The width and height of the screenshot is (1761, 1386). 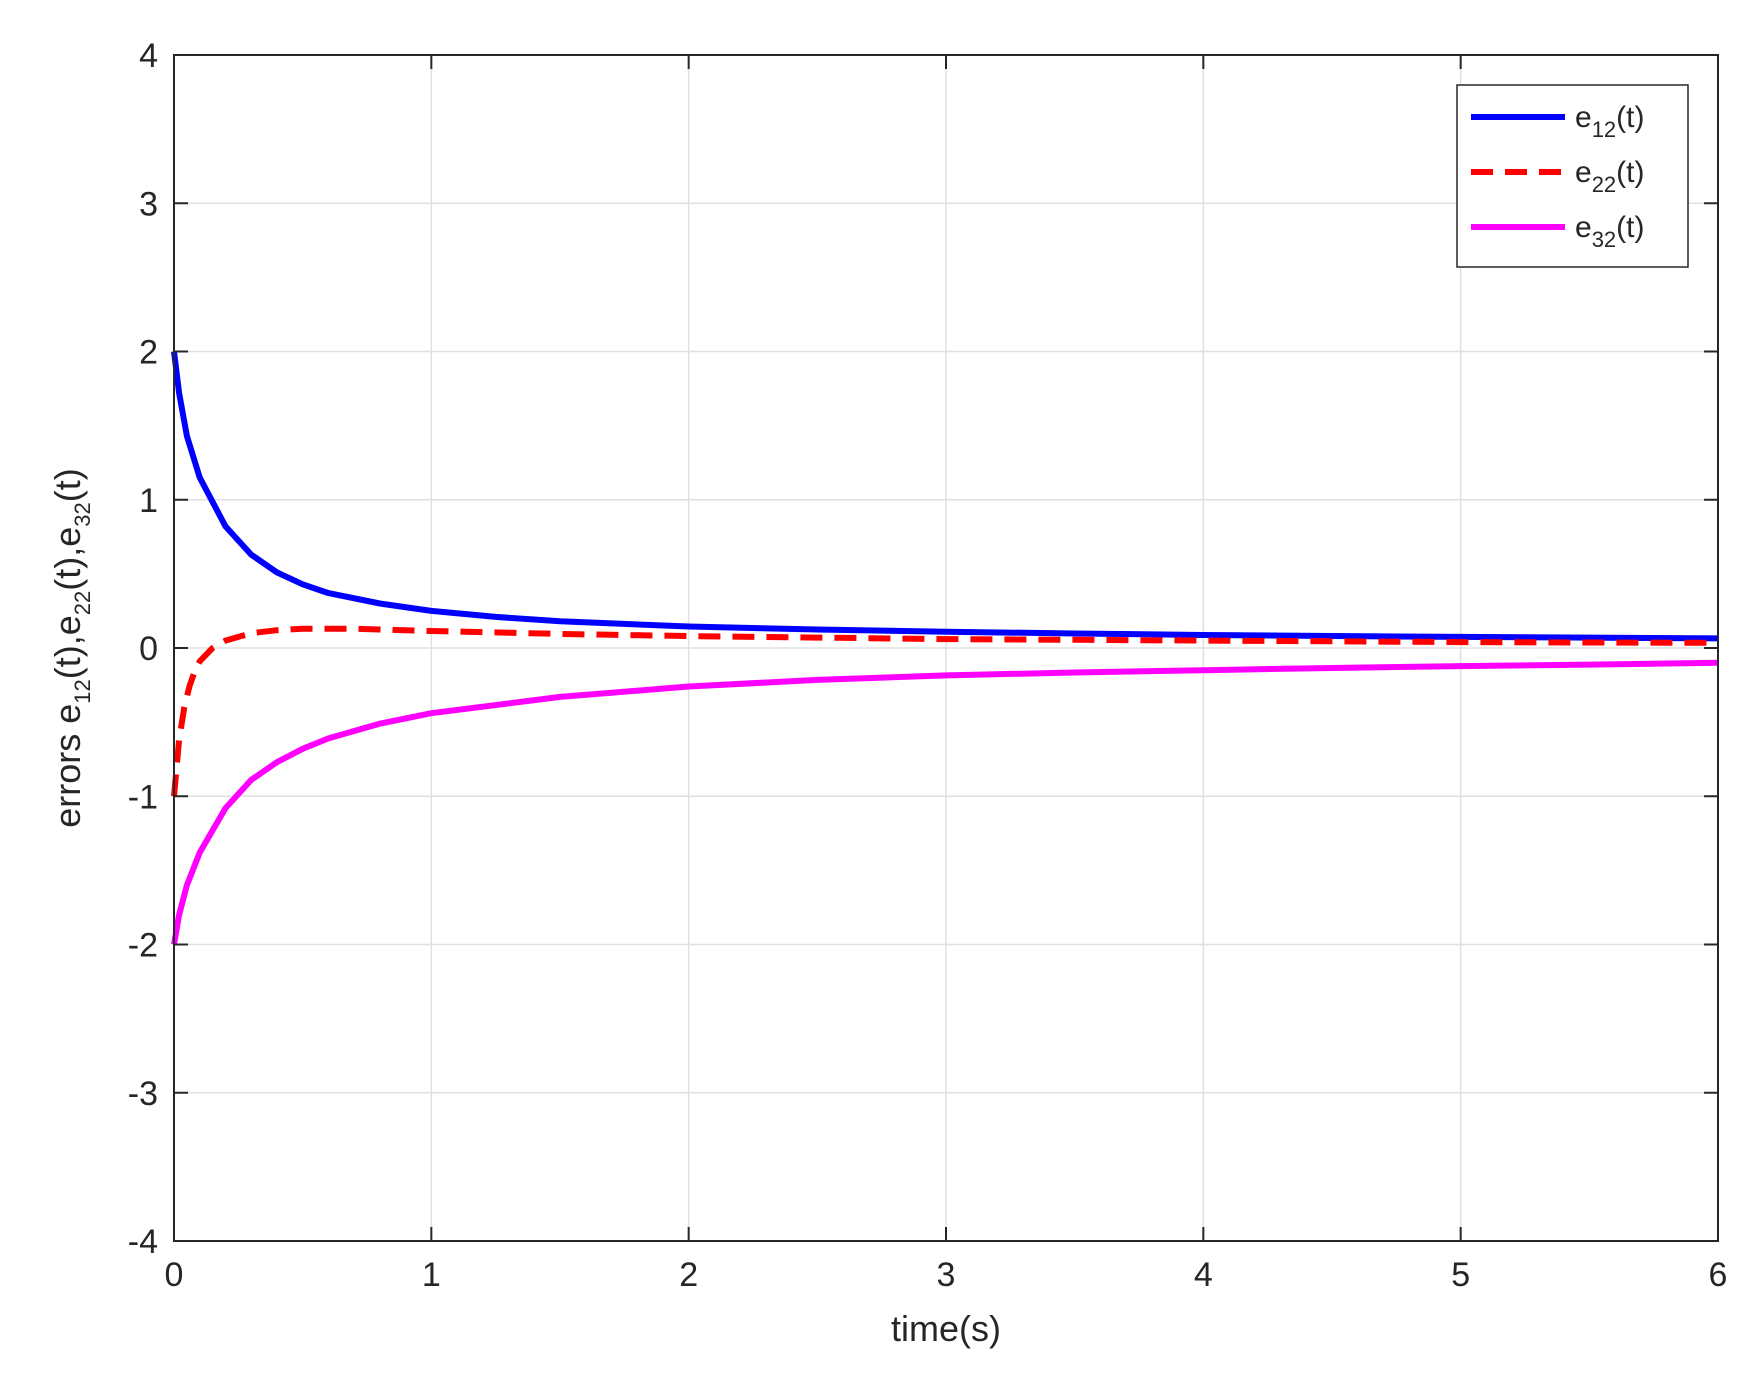 I want to click on x-tick-label: 4, so click(x=1203, y=1275).